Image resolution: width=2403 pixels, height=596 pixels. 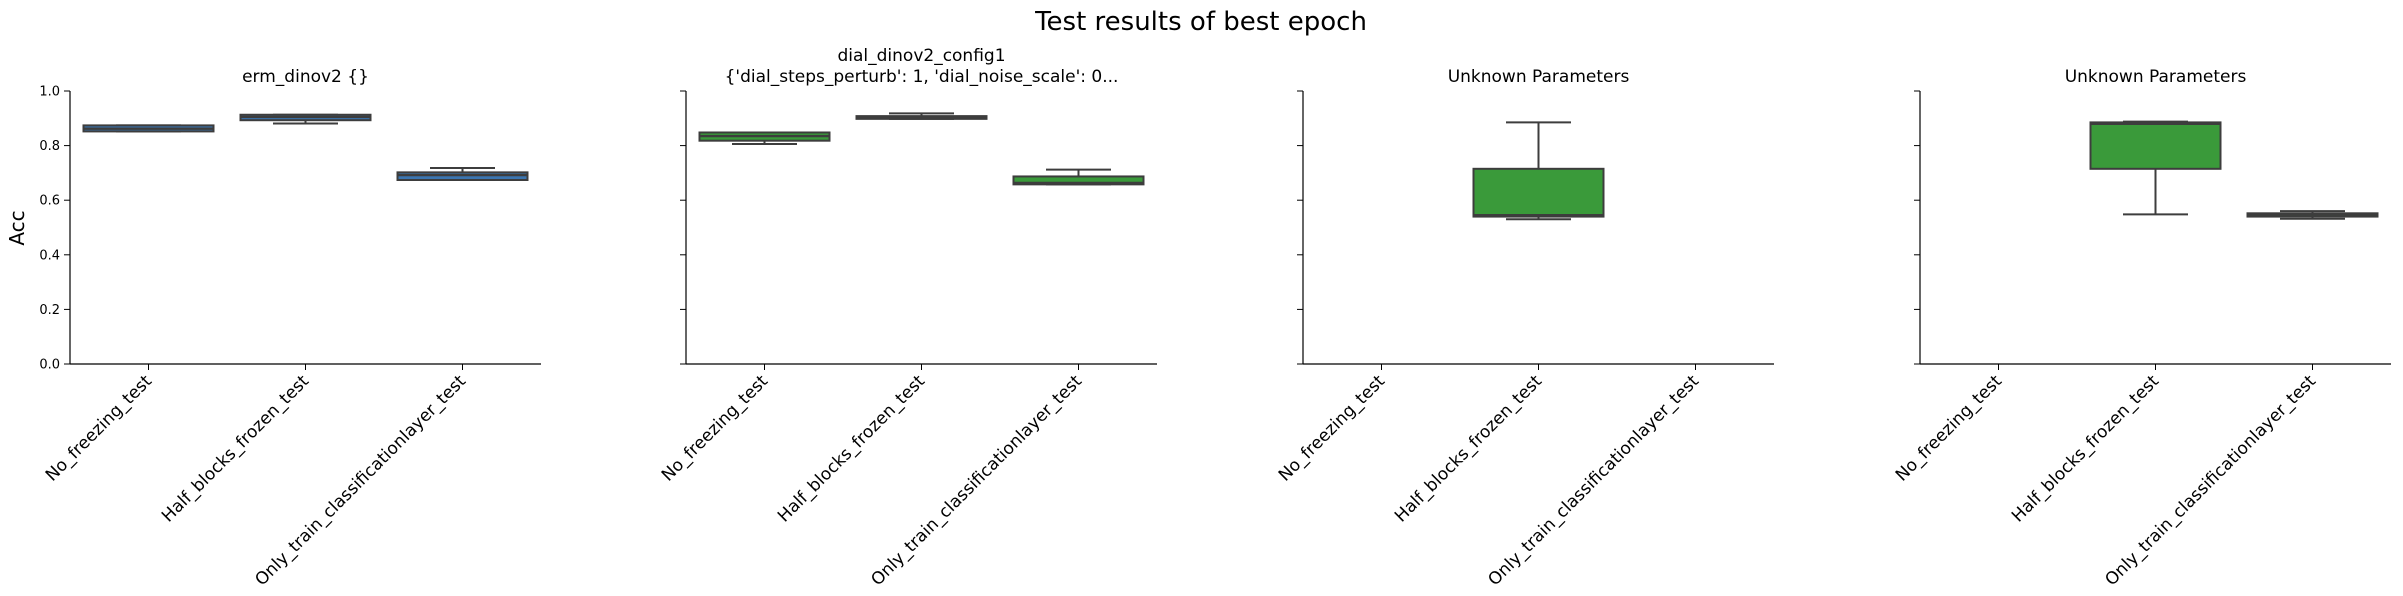 What do you see at coordinates (49, 365) in the screenshot?
I see `y-tick-label: 0.0` at bounding box center [49, 365].